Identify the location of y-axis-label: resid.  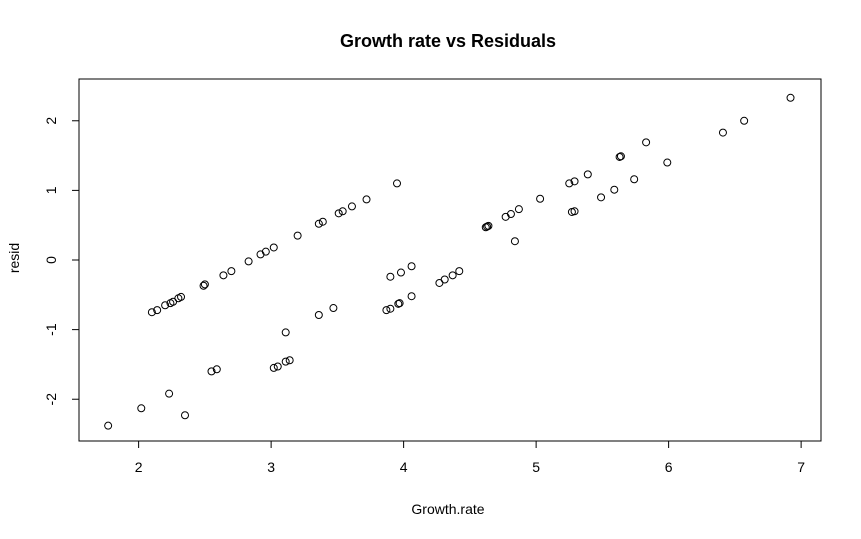
(14, 258).